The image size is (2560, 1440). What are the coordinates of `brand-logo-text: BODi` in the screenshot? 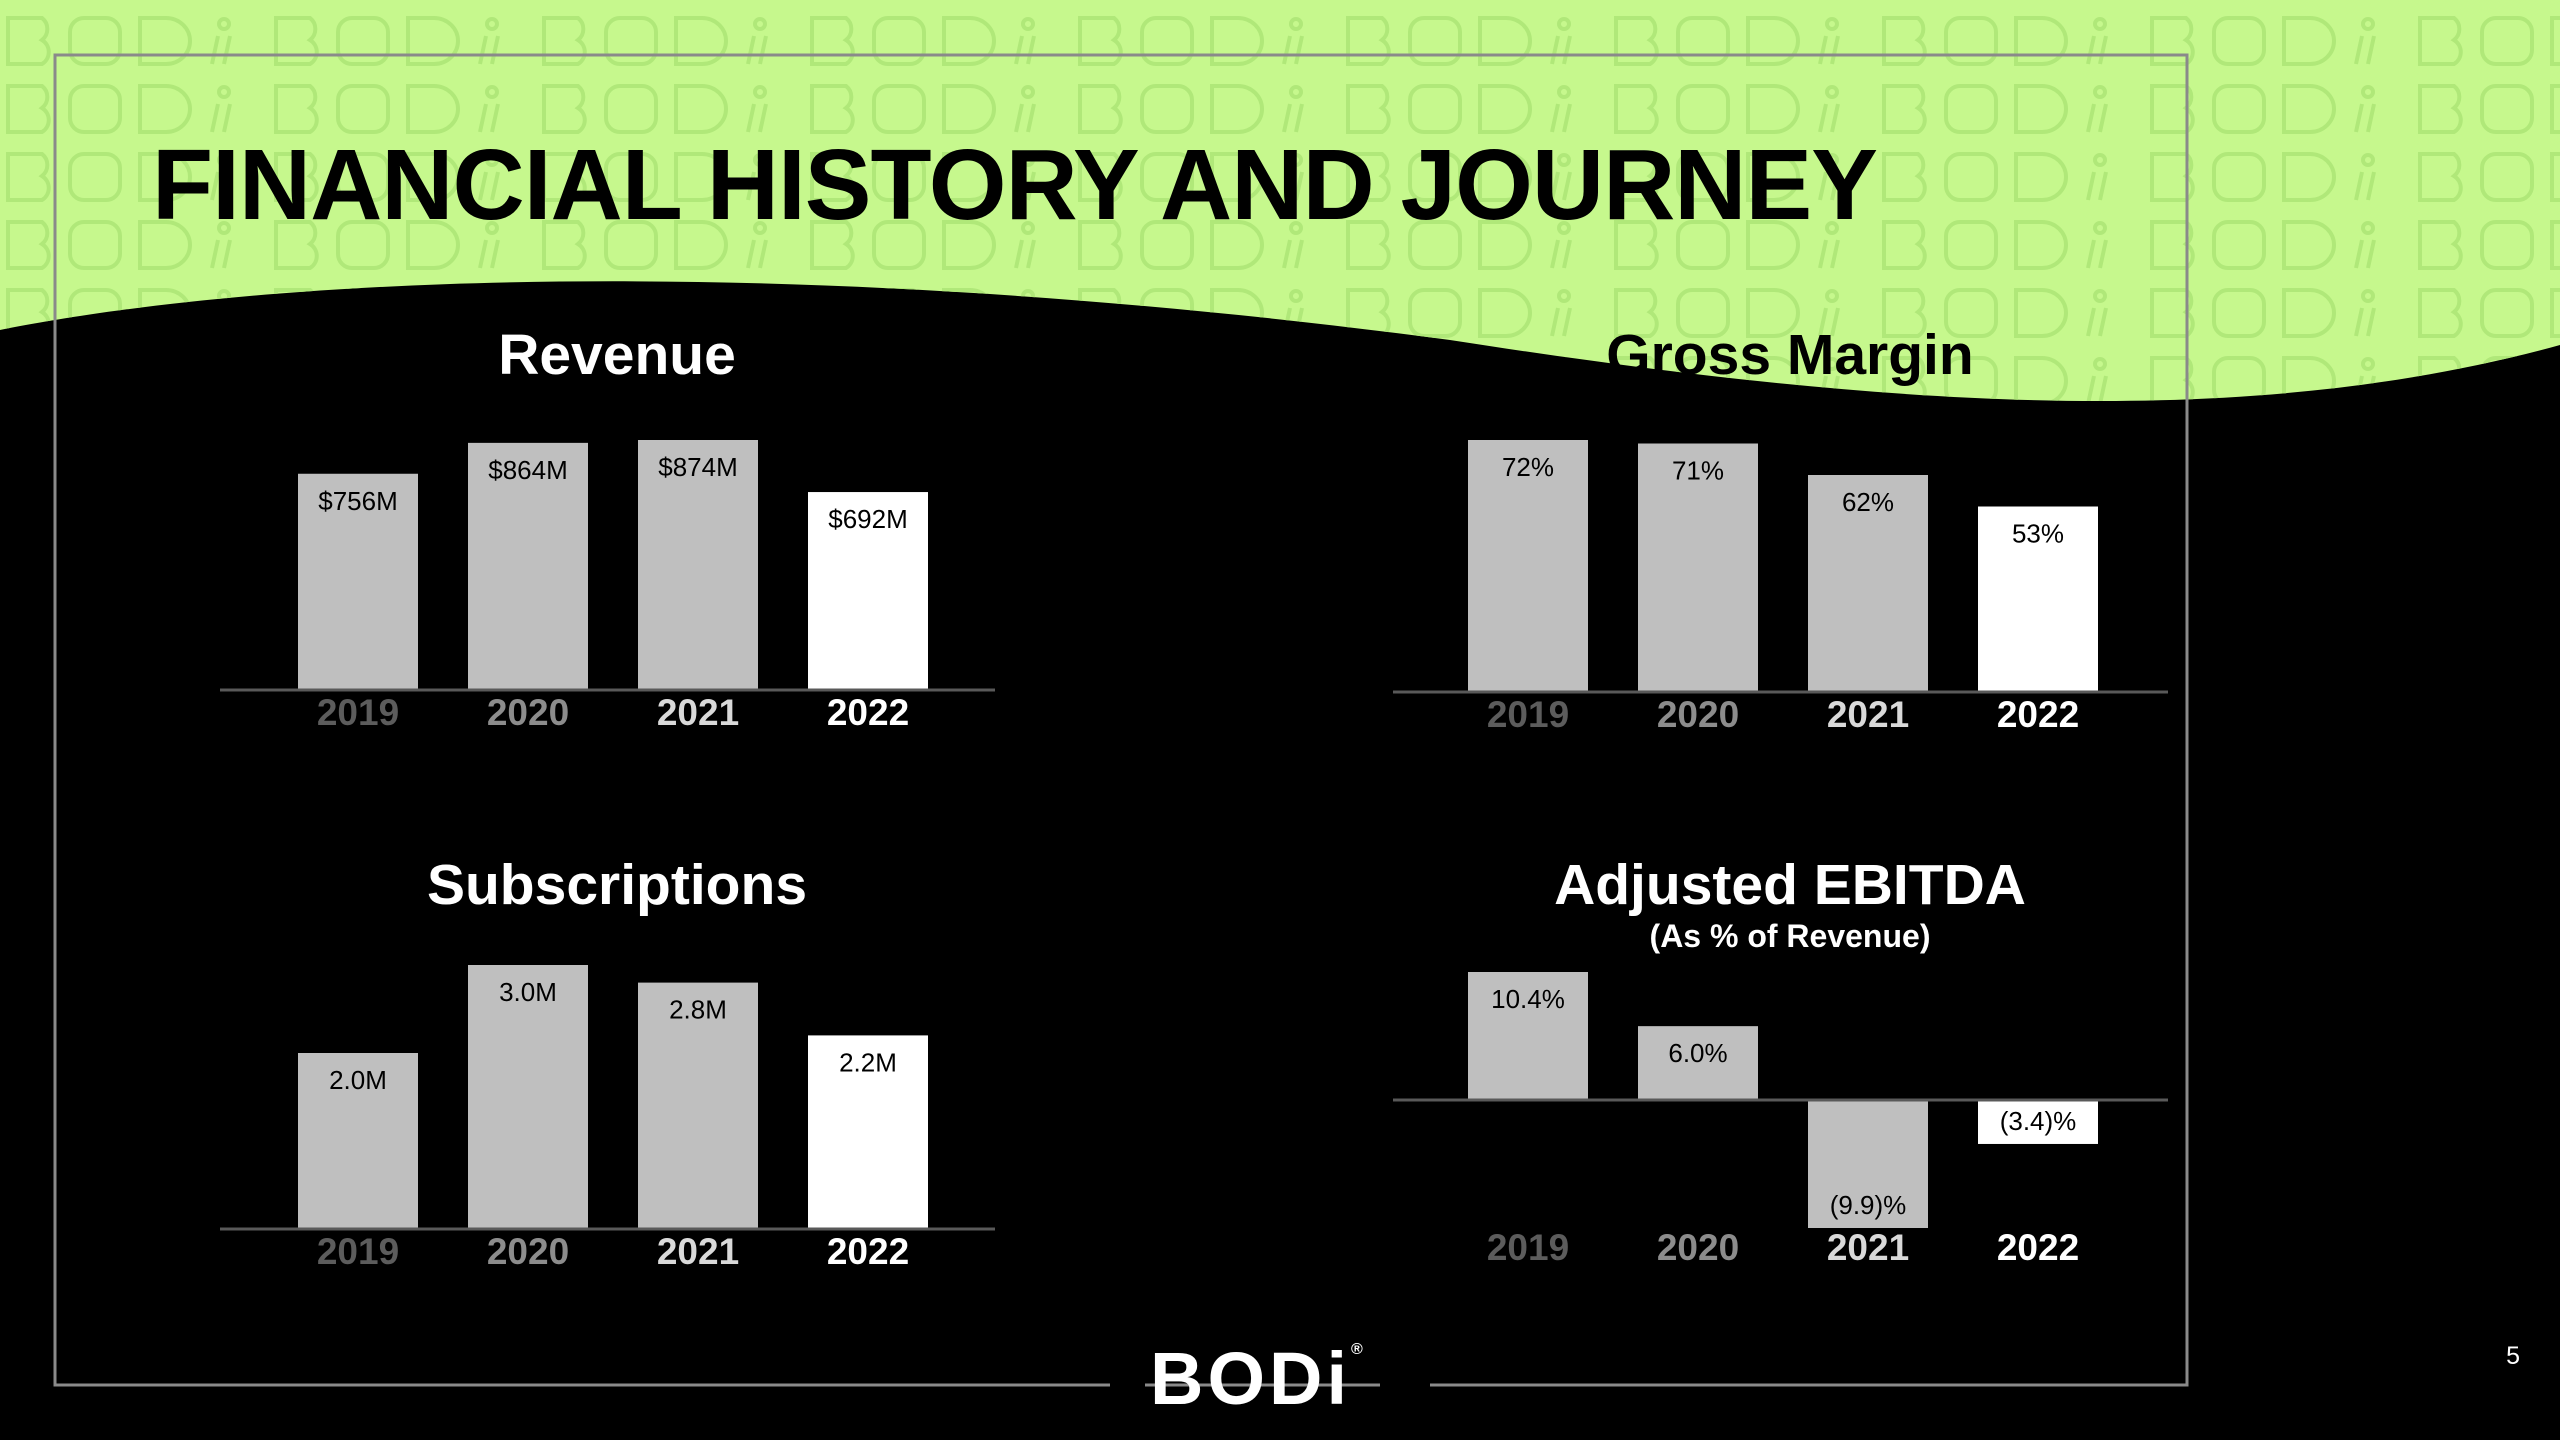 It's located at (1250, 1378).